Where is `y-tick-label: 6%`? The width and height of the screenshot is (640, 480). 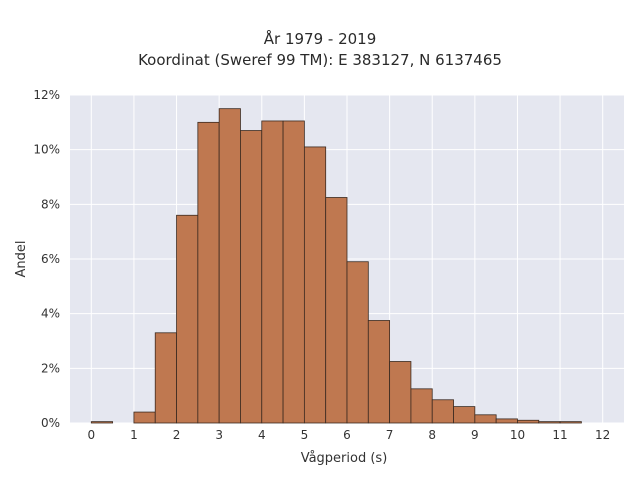 y-tick-label: 6% is located at coordinates (50, 259).